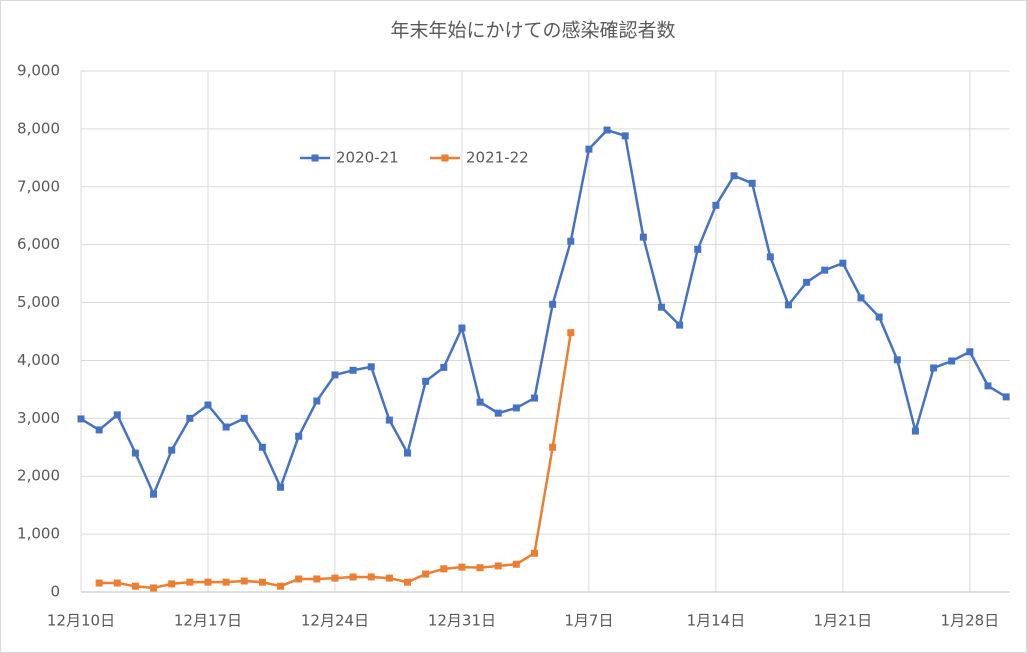 The height and width of the screenshot is (653, 1027). What do you see at coordinates (38, 360) in the screenshot?
I see `y-tick-label: 4,000` at bounding box center [38, 360].